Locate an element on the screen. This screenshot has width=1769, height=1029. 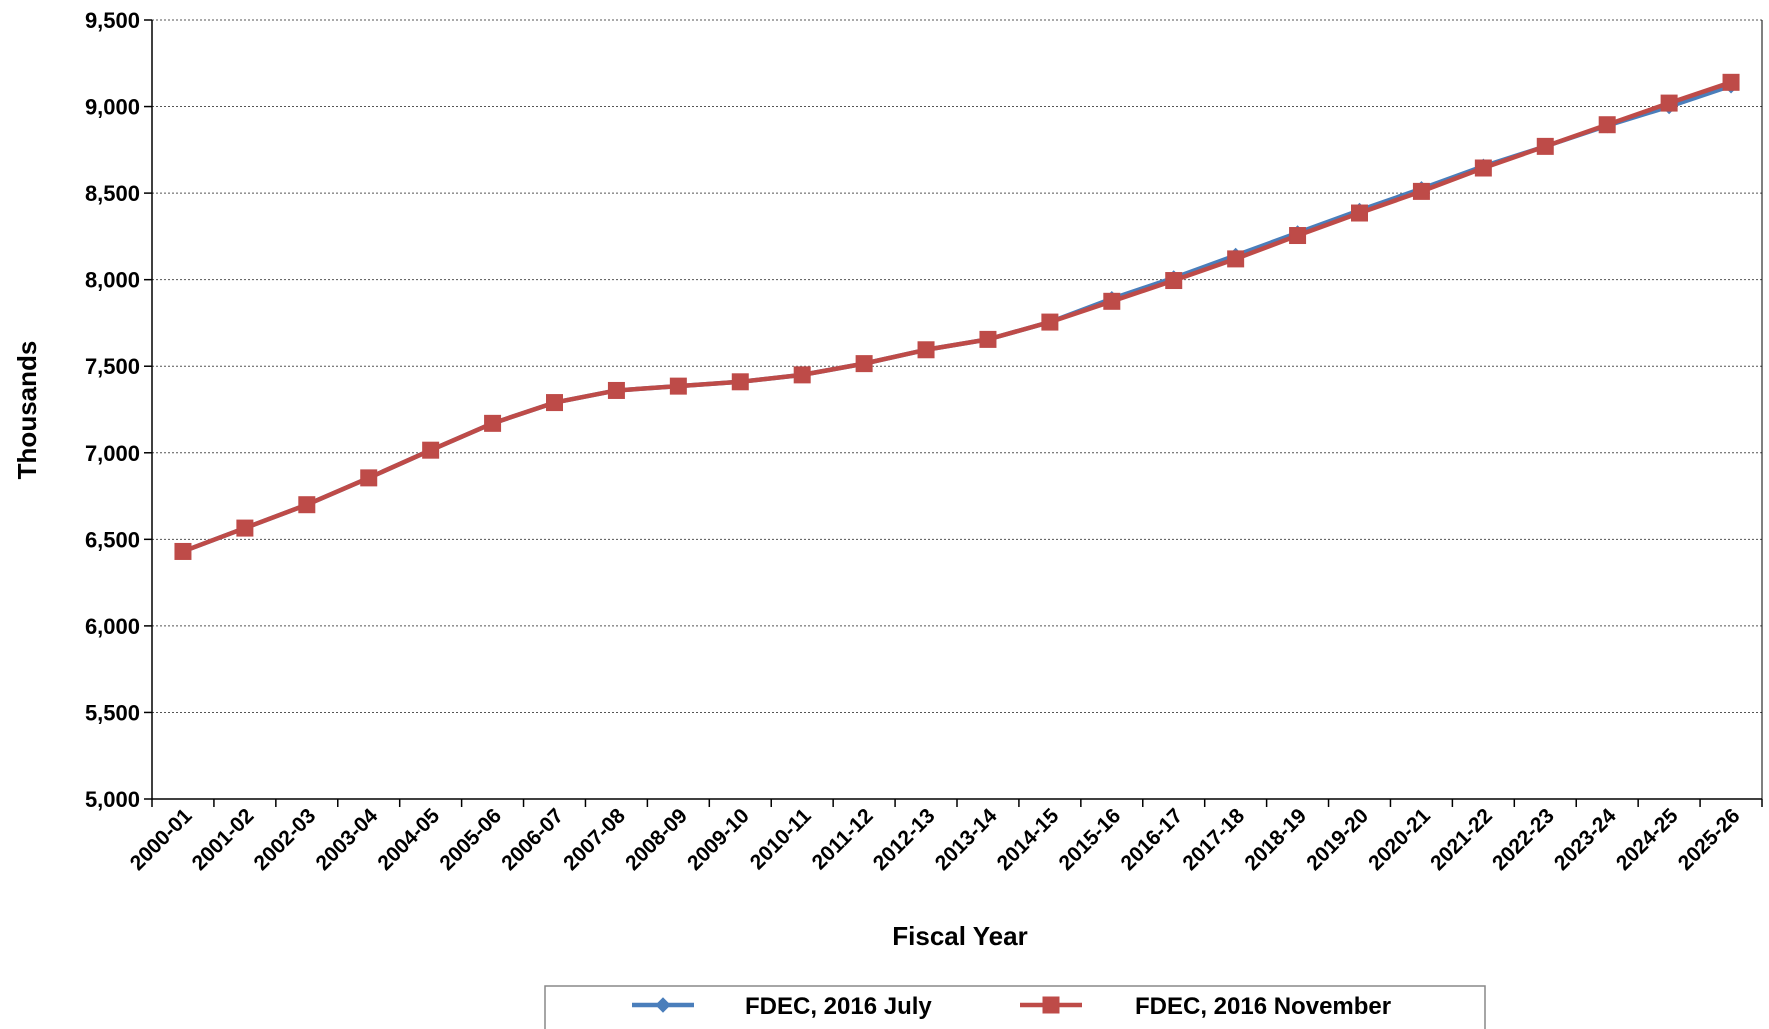
legend: FDEC, 2016 July FDEC, 2016 November is located at coordinates (1015, 1007).